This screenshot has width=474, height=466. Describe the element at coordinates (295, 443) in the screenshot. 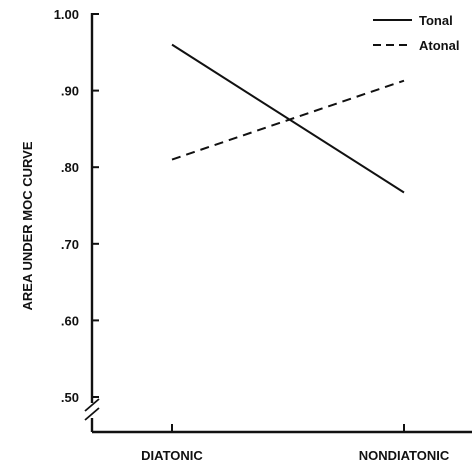

I see `x-axis-categories: DIATONIC NONDIATONIC` at that location.